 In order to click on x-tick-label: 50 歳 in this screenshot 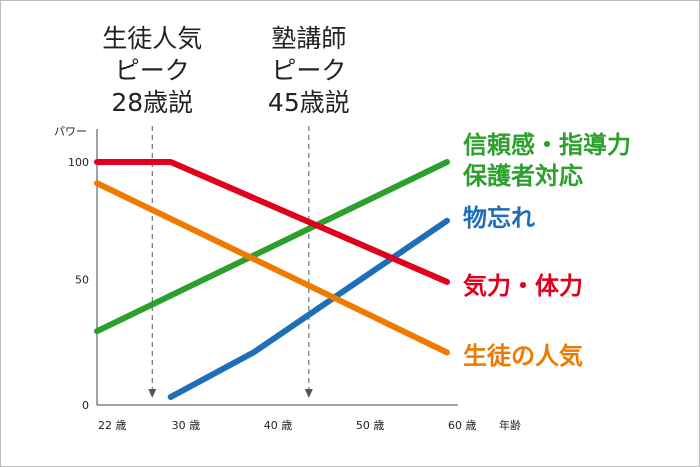, I will do `click(370, 425)`.